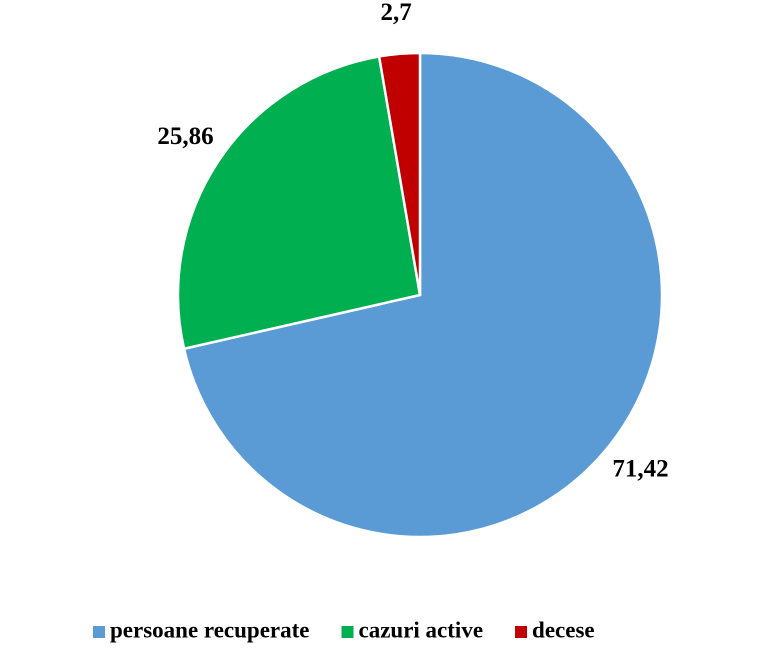 This screenshot has width=783, height=652. What do you see at coordinates (640, 469) in the screenshot?
I see `data-label: 71,42` at bounding box center [640, 469].